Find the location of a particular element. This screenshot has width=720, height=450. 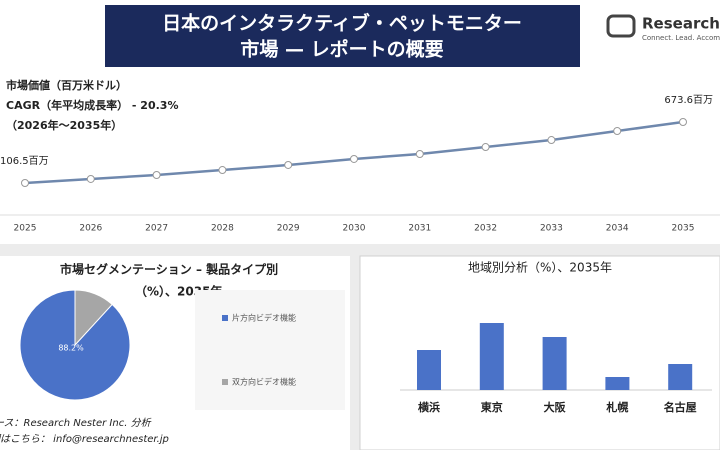

x-tick-label: 2034 is located at coordinates (617, 229).